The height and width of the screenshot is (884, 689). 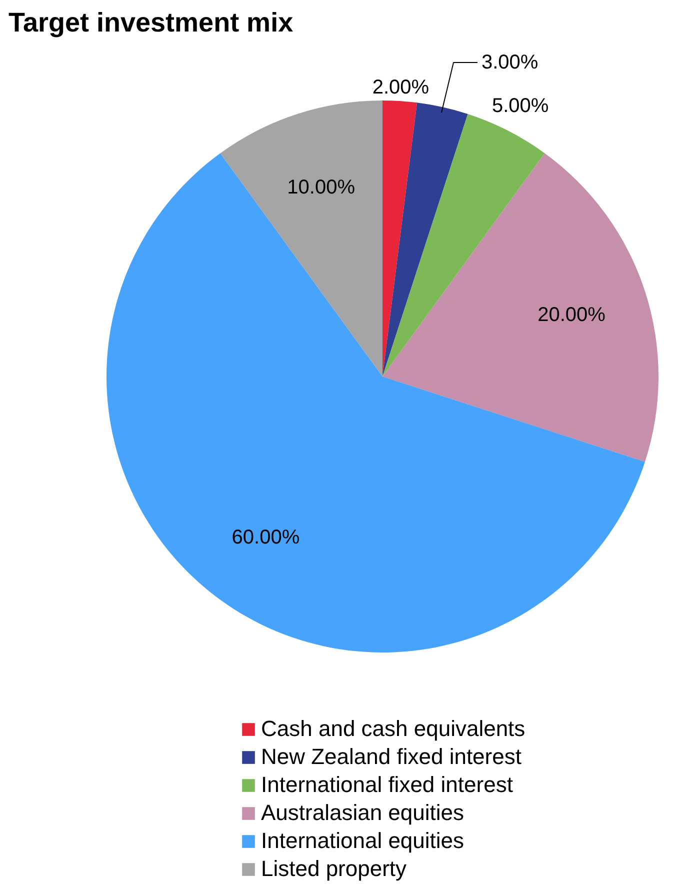 What do you see at coordinates (362, 813) in the screenshot?
I see `legend-label: Australasian equities` at bounding box center [362, 813].